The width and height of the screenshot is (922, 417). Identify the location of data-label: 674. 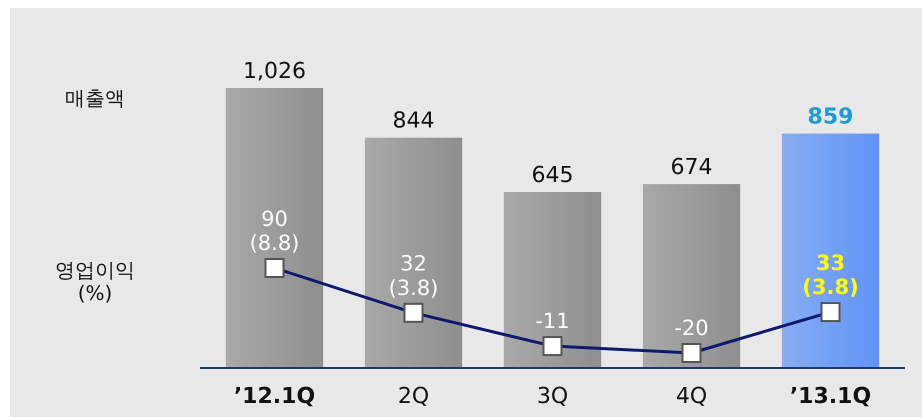
(691, 167).